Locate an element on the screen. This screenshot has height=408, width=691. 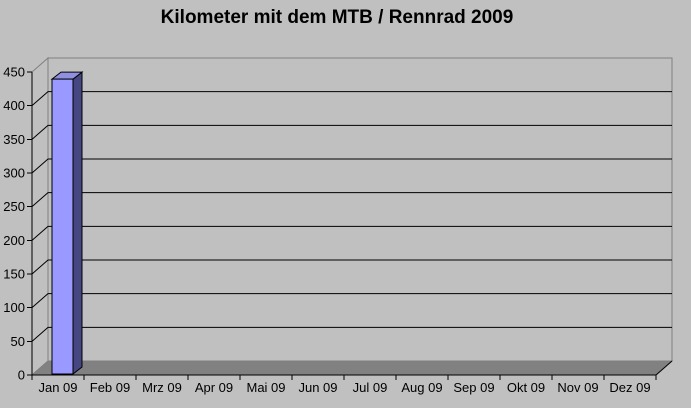
y-tick-label: 50 is located at coordinates (18, 341).